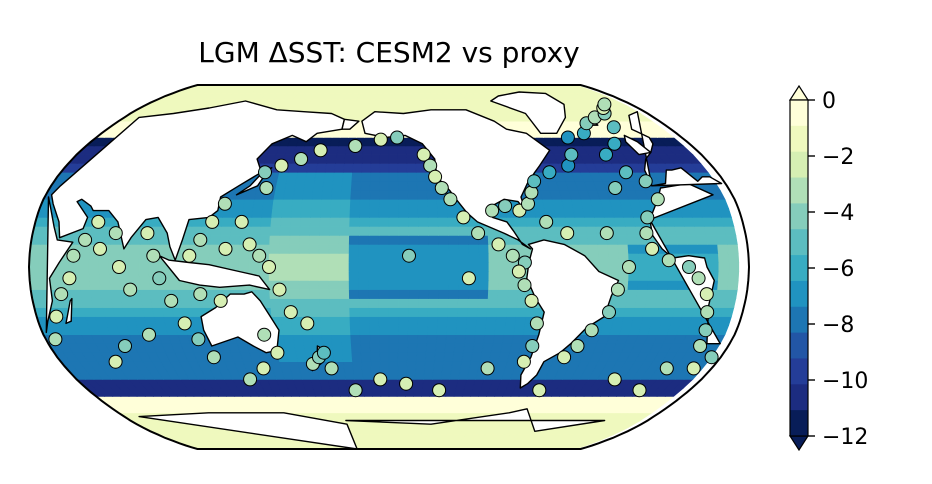  I want to click on colorbar: 0 −2 −4 −6 −8 −10 −12, so click(828, 268).